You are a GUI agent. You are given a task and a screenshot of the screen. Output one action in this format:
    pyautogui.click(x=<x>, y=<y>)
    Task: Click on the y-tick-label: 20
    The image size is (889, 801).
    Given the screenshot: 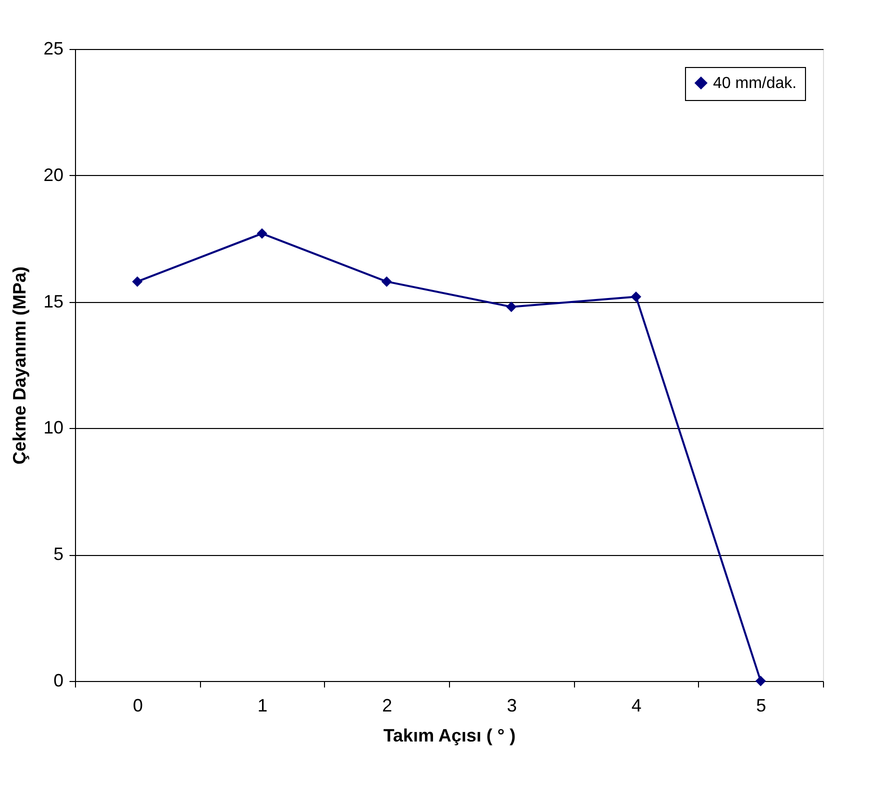 What is the action you would take?
    pyautogui.click(x=53, y=174)
    